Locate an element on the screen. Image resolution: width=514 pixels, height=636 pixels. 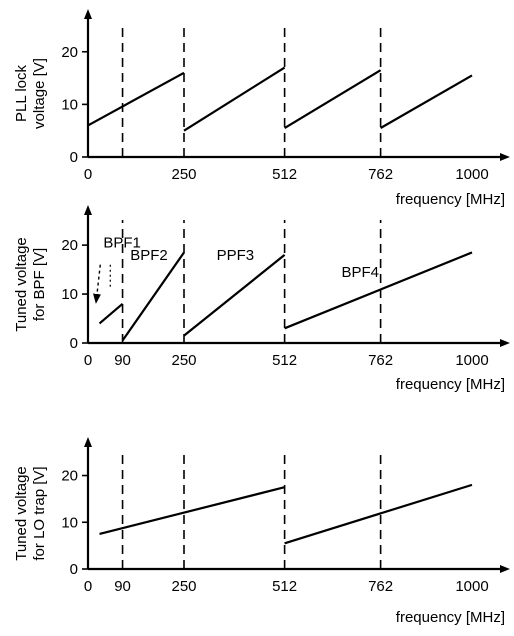
y-axis-label: Tuned voltagefor LO trap [V] is located at coordinates (30, 513).